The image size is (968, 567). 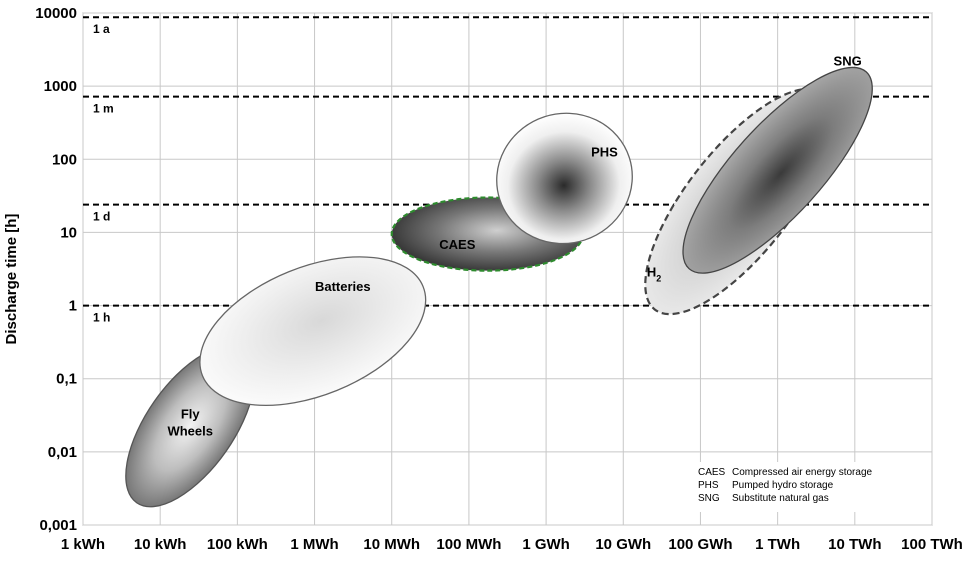 What do you see at coordinates (66, 379) in the screenshot?
I see `y-tick-label: 0,1` at bounding box center [66, 379].